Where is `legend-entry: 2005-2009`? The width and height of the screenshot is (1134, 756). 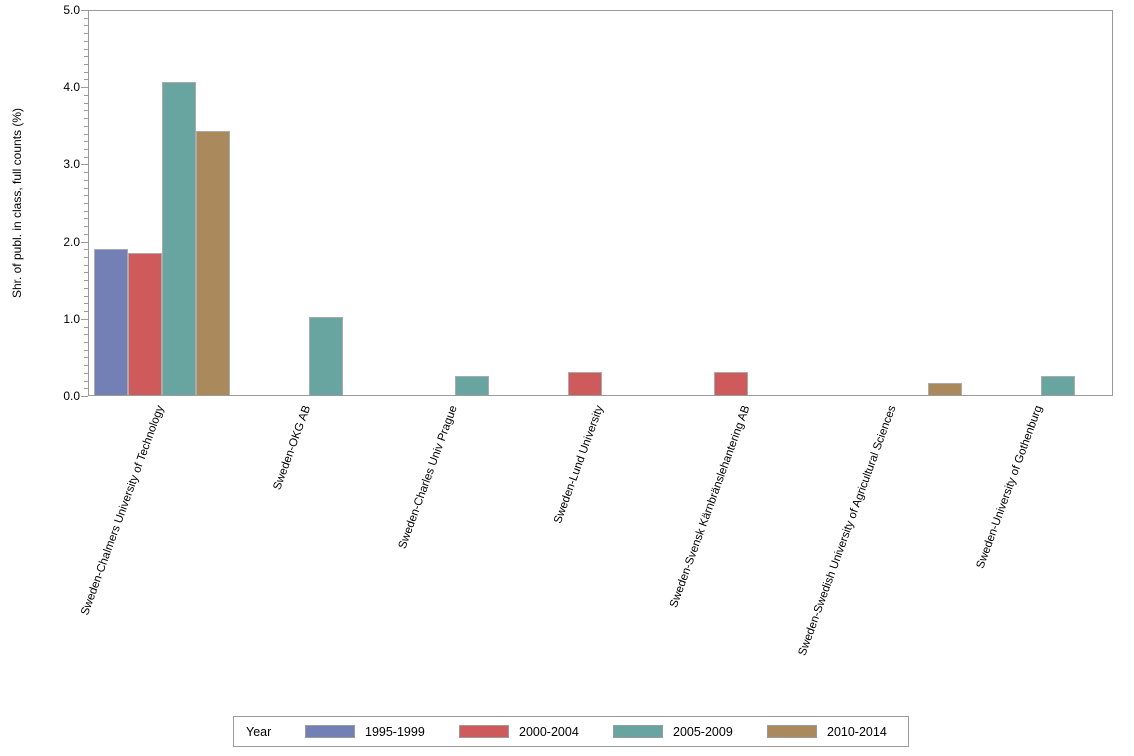
legend-entry: 2005-2009 is located at coordinates (673, 731).